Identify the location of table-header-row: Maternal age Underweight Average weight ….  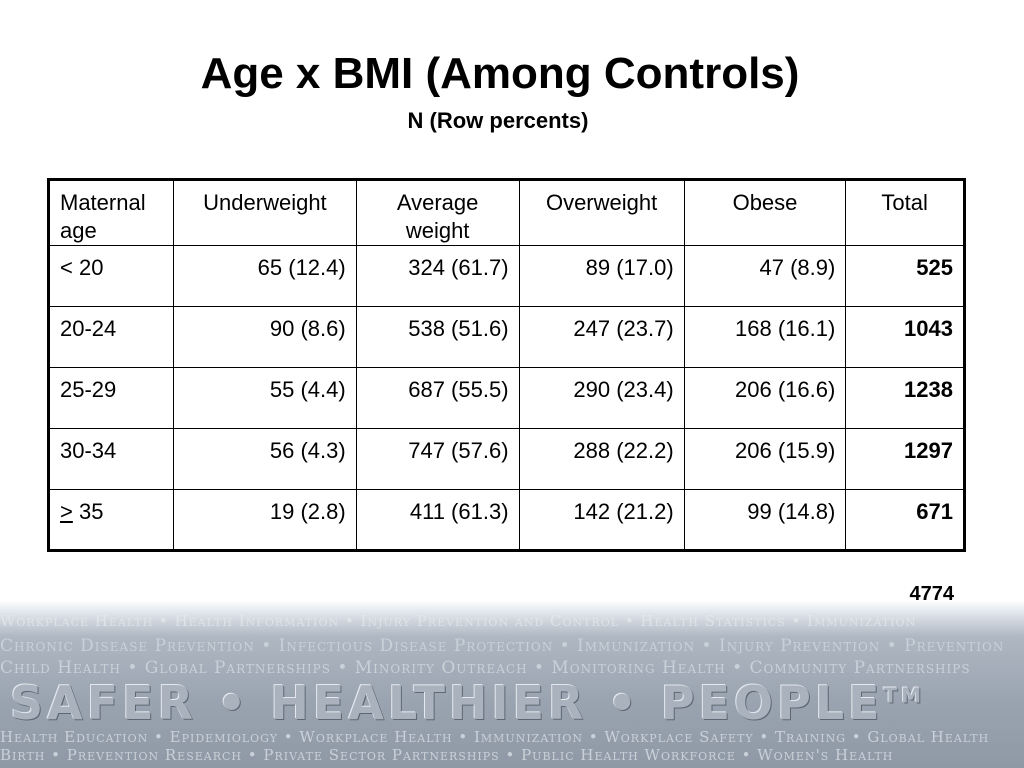
(506, 212).